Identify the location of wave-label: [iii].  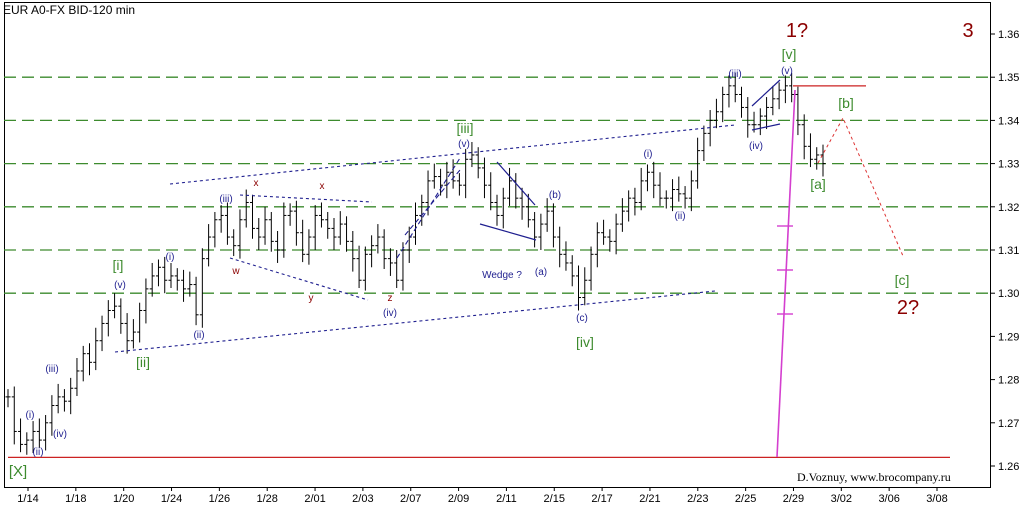
(464, 128).